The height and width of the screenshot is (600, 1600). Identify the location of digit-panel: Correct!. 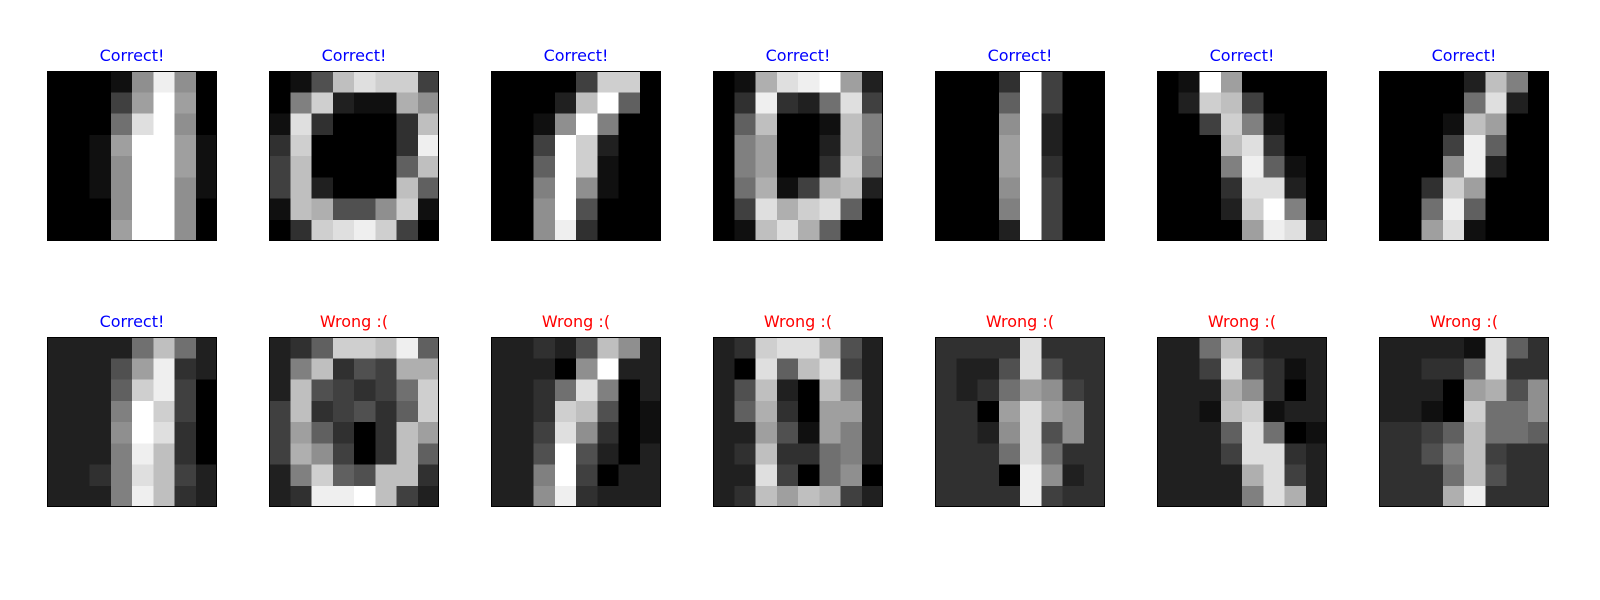
(798, 143).